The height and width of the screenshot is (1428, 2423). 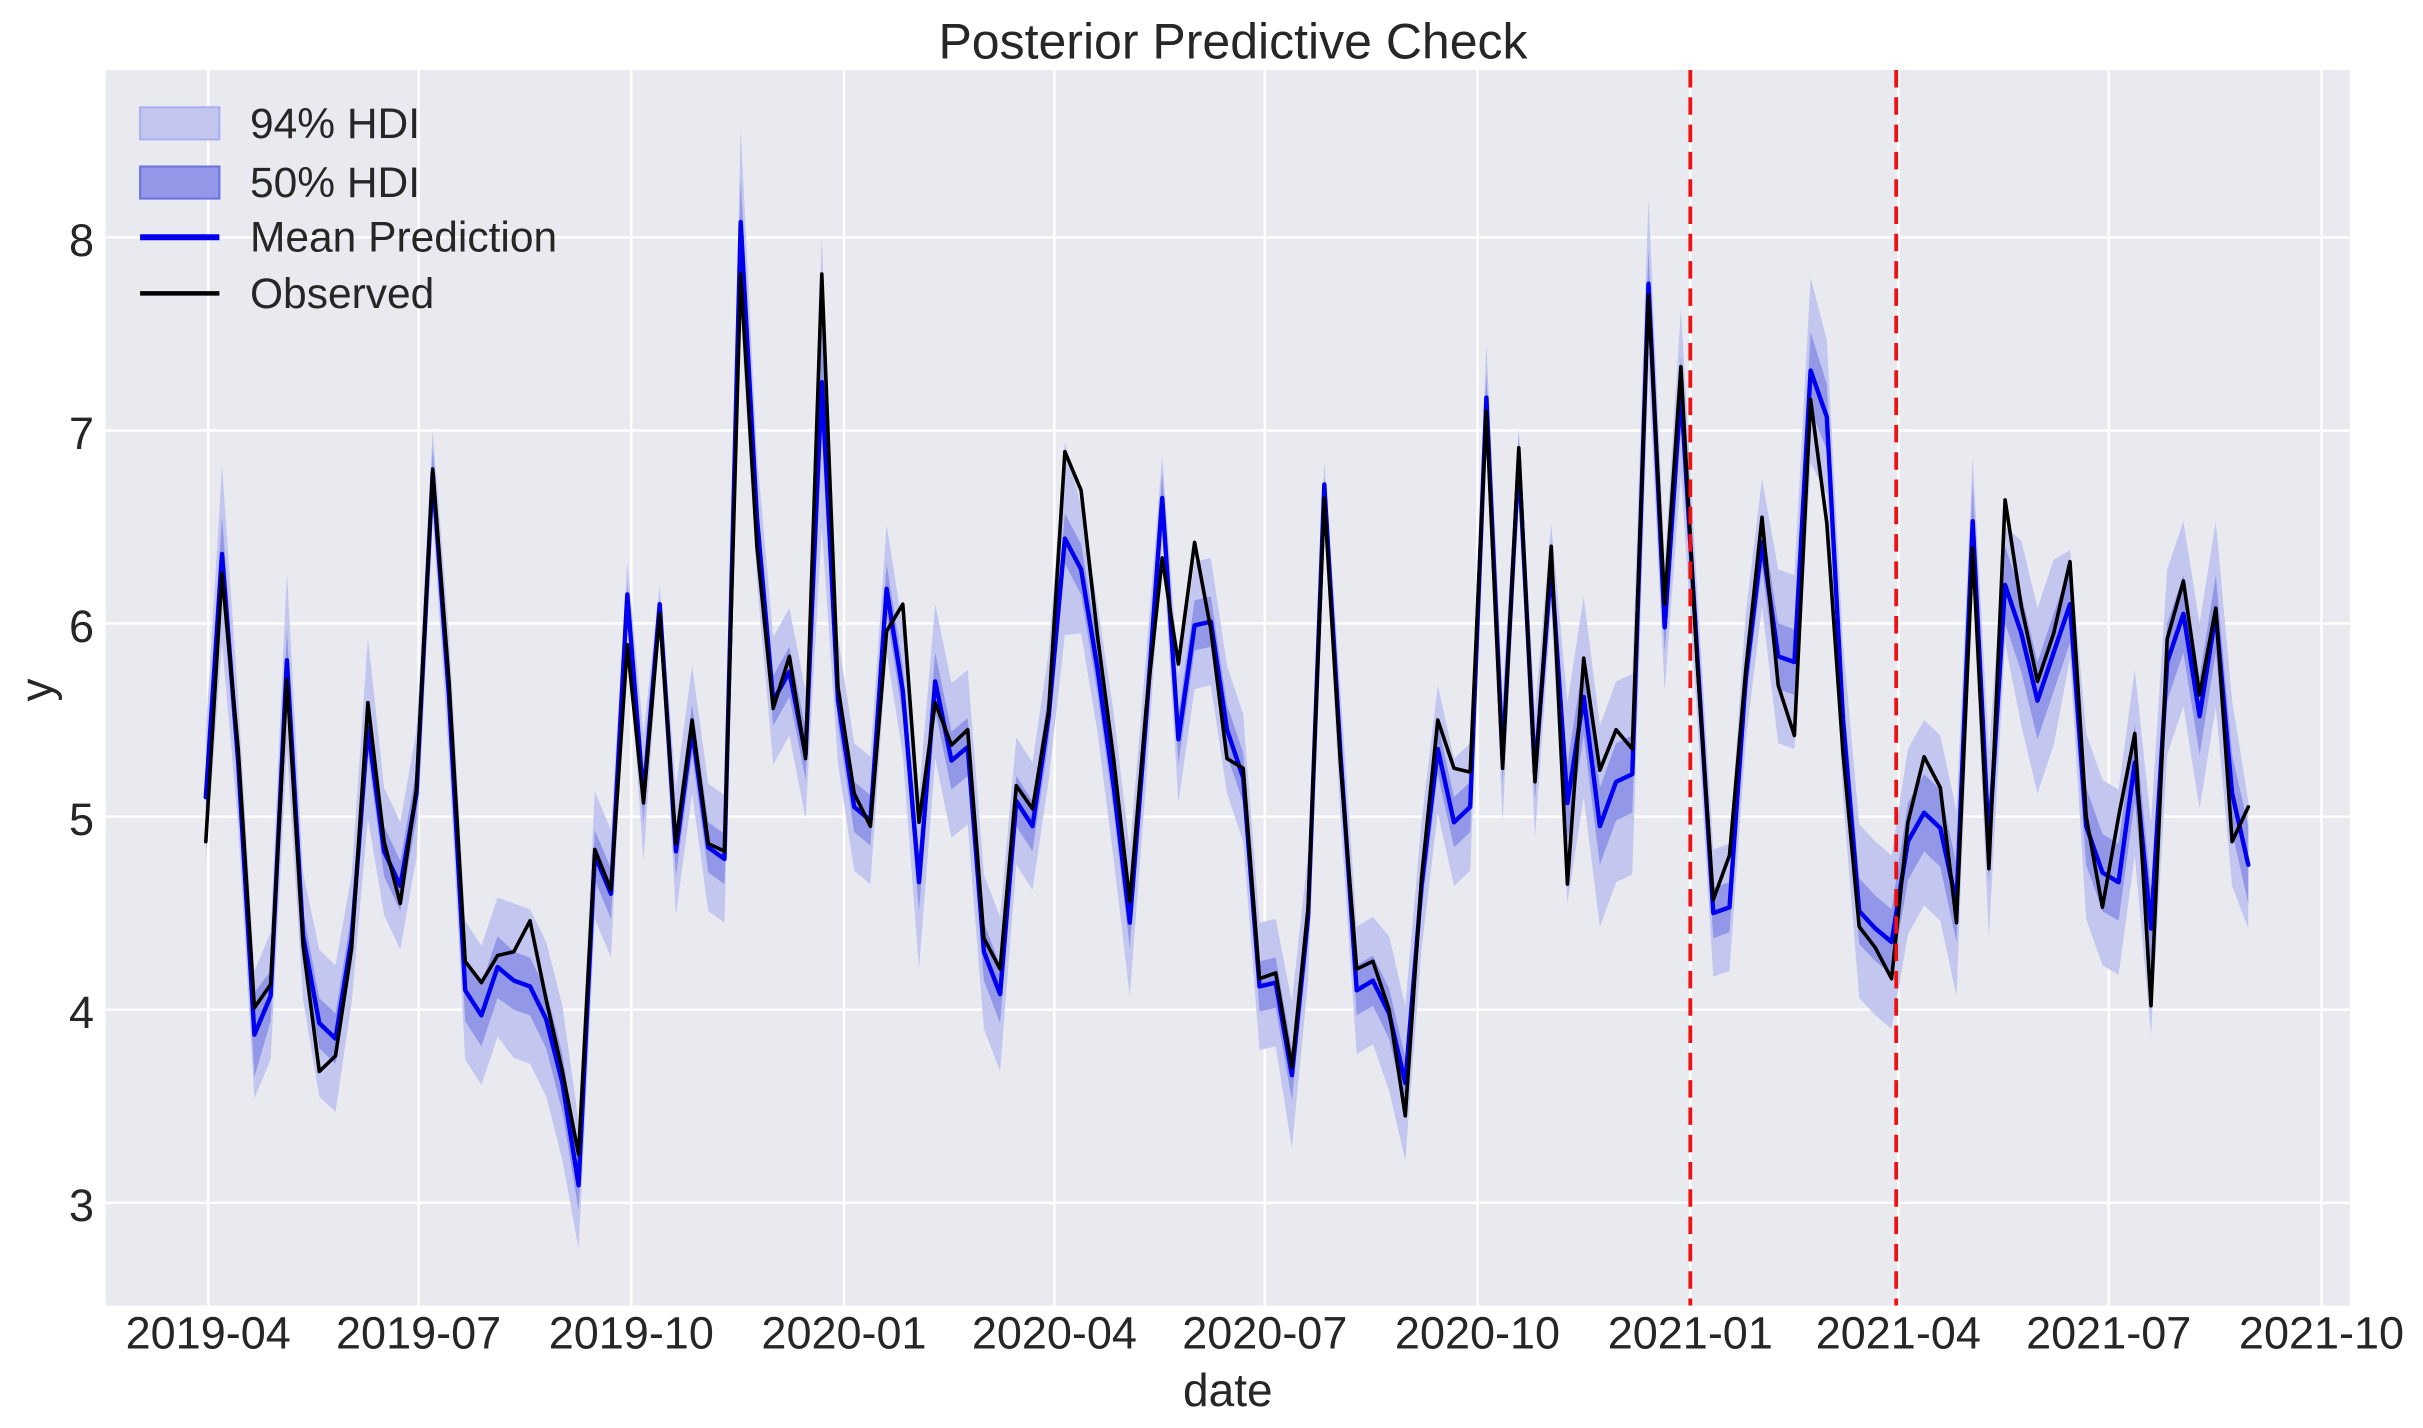 I want to click on svg-text: 8, so click(x=81, y=240).